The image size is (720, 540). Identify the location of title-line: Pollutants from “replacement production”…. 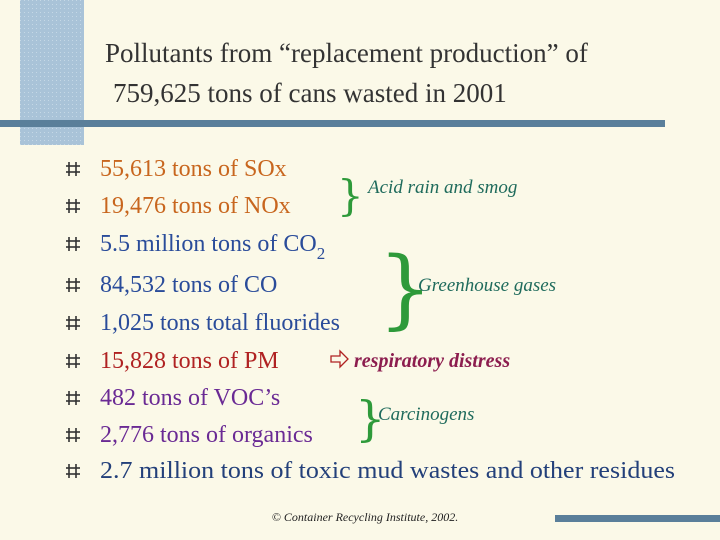
(346, 53).